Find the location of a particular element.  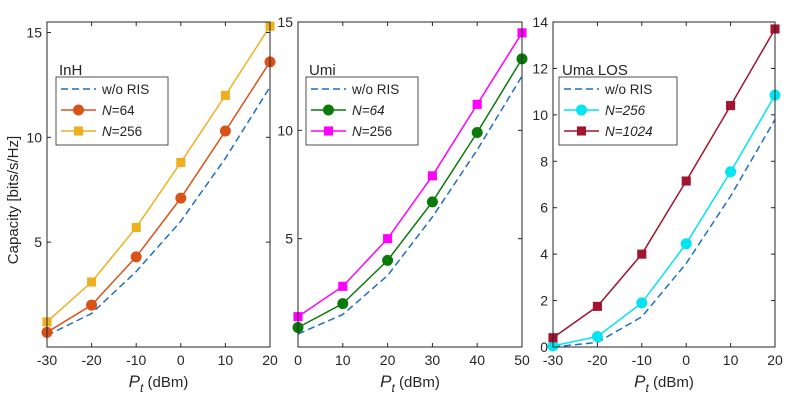

y-tick-label: 6 is located at coordinates (544, 208).